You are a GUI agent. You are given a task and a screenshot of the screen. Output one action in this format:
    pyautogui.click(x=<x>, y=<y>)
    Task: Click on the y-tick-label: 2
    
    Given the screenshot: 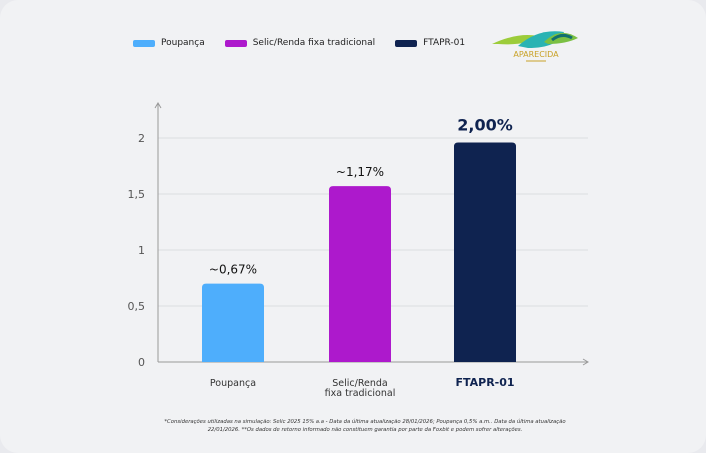 What is the action you would take?
    pyautogui.click(x=141, y=138)
    